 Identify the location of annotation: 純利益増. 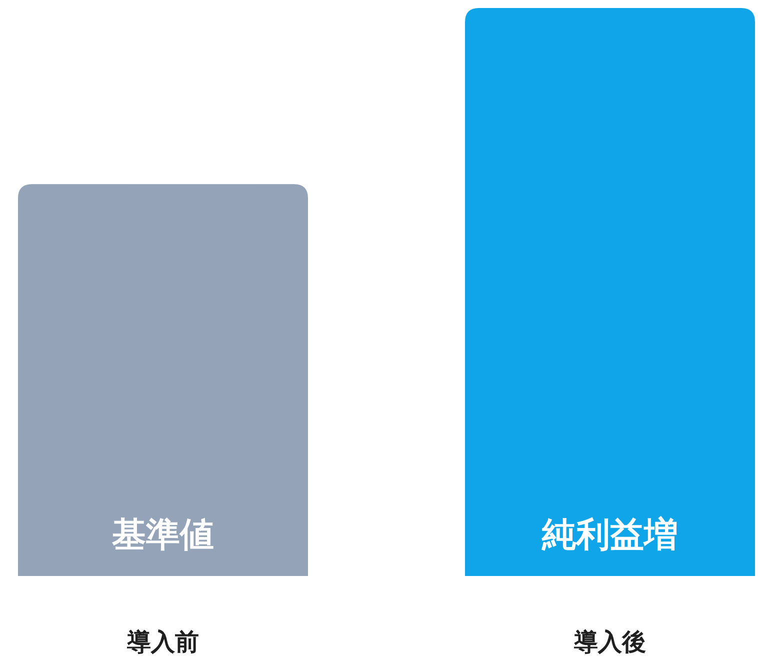
(609, 535).